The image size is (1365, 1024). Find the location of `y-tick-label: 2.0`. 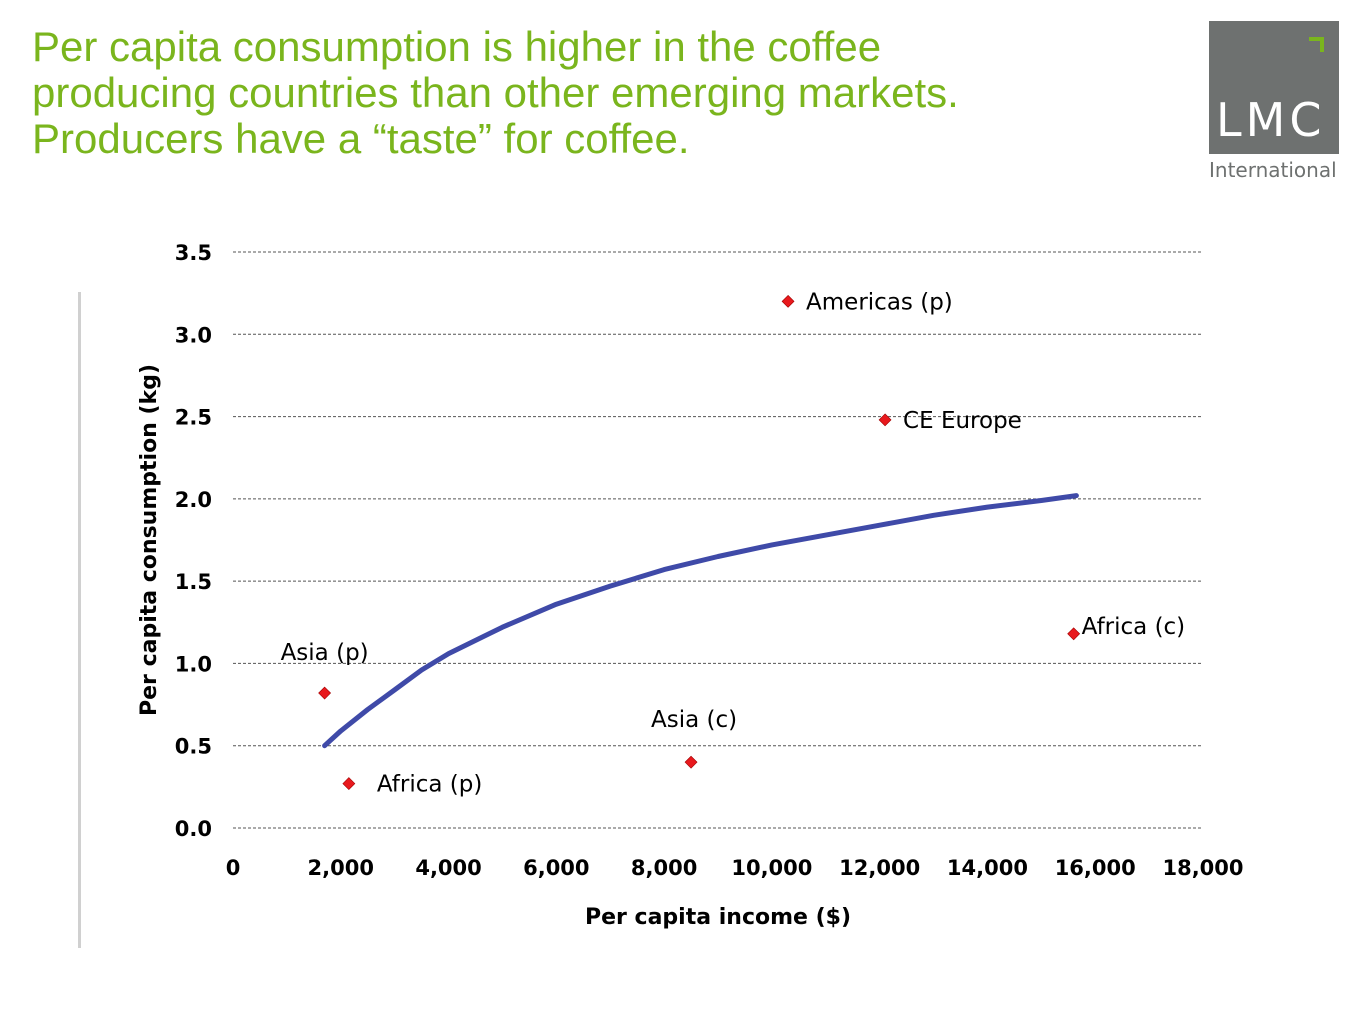

y-tick-label: 2.0 is located at coordinates (193, 500).